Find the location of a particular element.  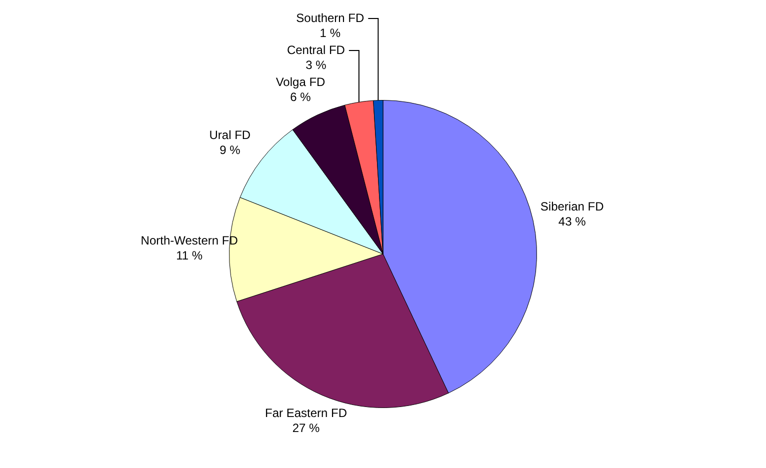

slice-label: Ural FD is located at coordinates (230, 135).